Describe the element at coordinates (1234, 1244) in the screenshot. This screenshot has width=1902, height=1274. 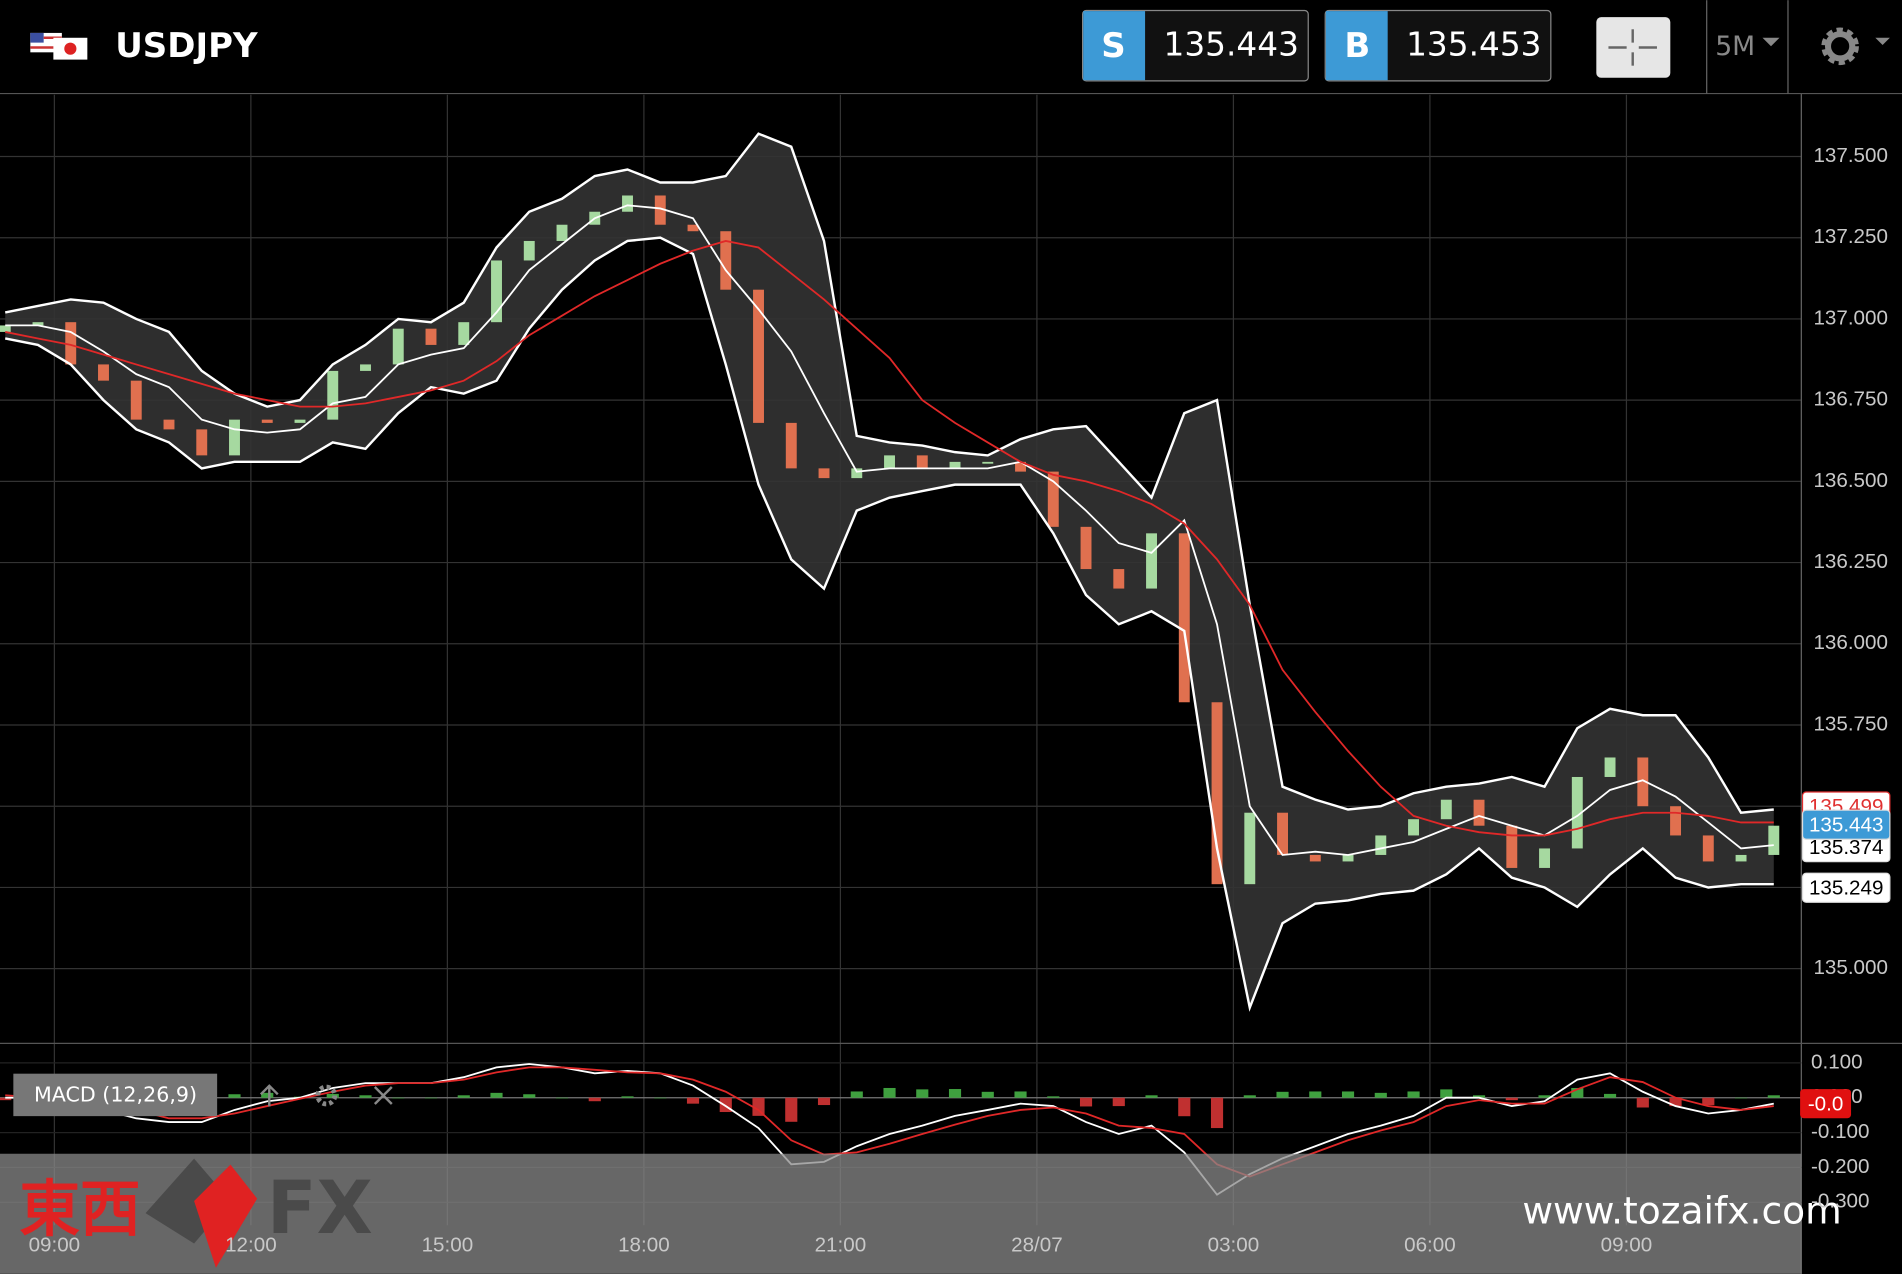
I see `x-tick-label: 03:00` at that location.